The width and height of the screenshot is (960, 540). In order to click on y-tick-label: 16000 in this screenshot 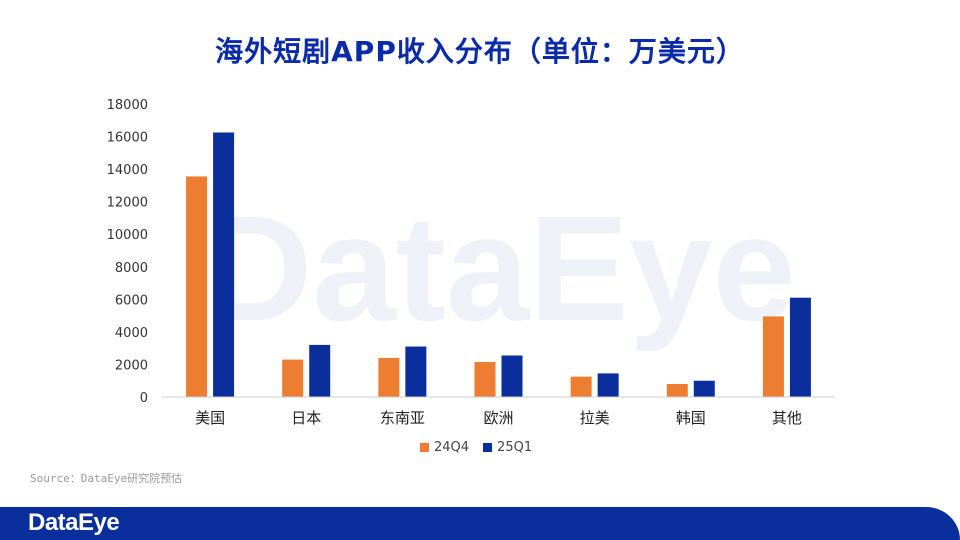, I will do `click(127, 138)`.